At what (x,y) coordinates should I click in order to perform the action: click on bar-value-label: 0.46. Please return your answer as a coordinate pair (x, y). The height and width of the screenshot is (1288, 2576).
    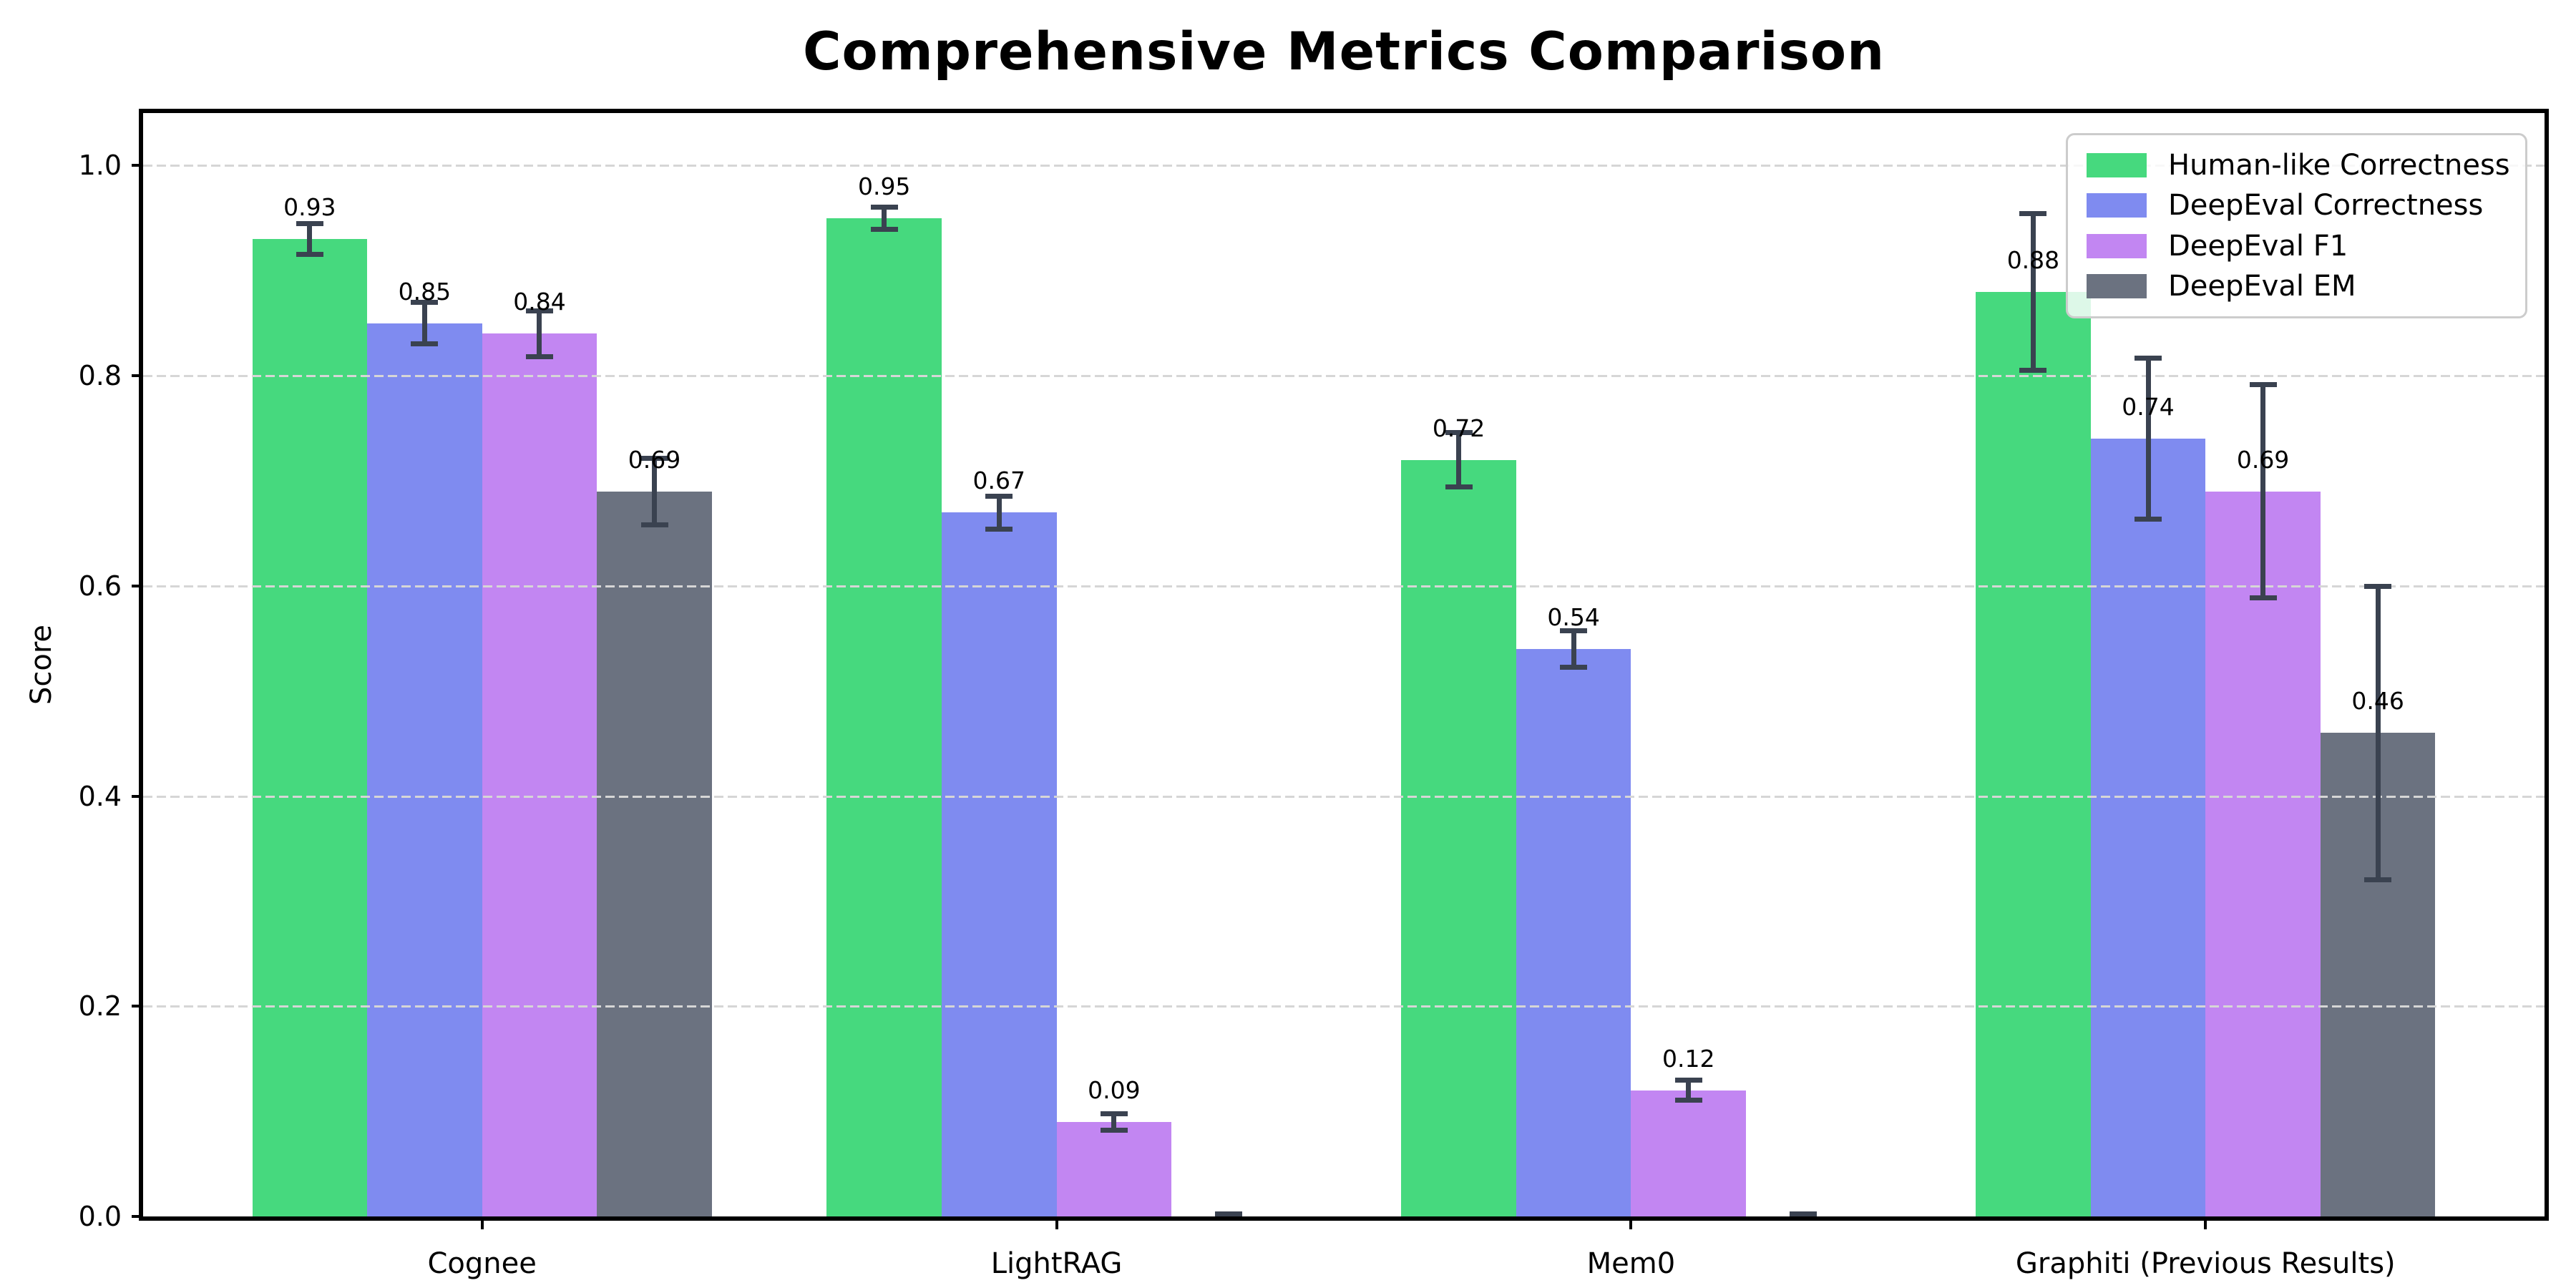
    Looking at the image, I should click on (2377, 701).